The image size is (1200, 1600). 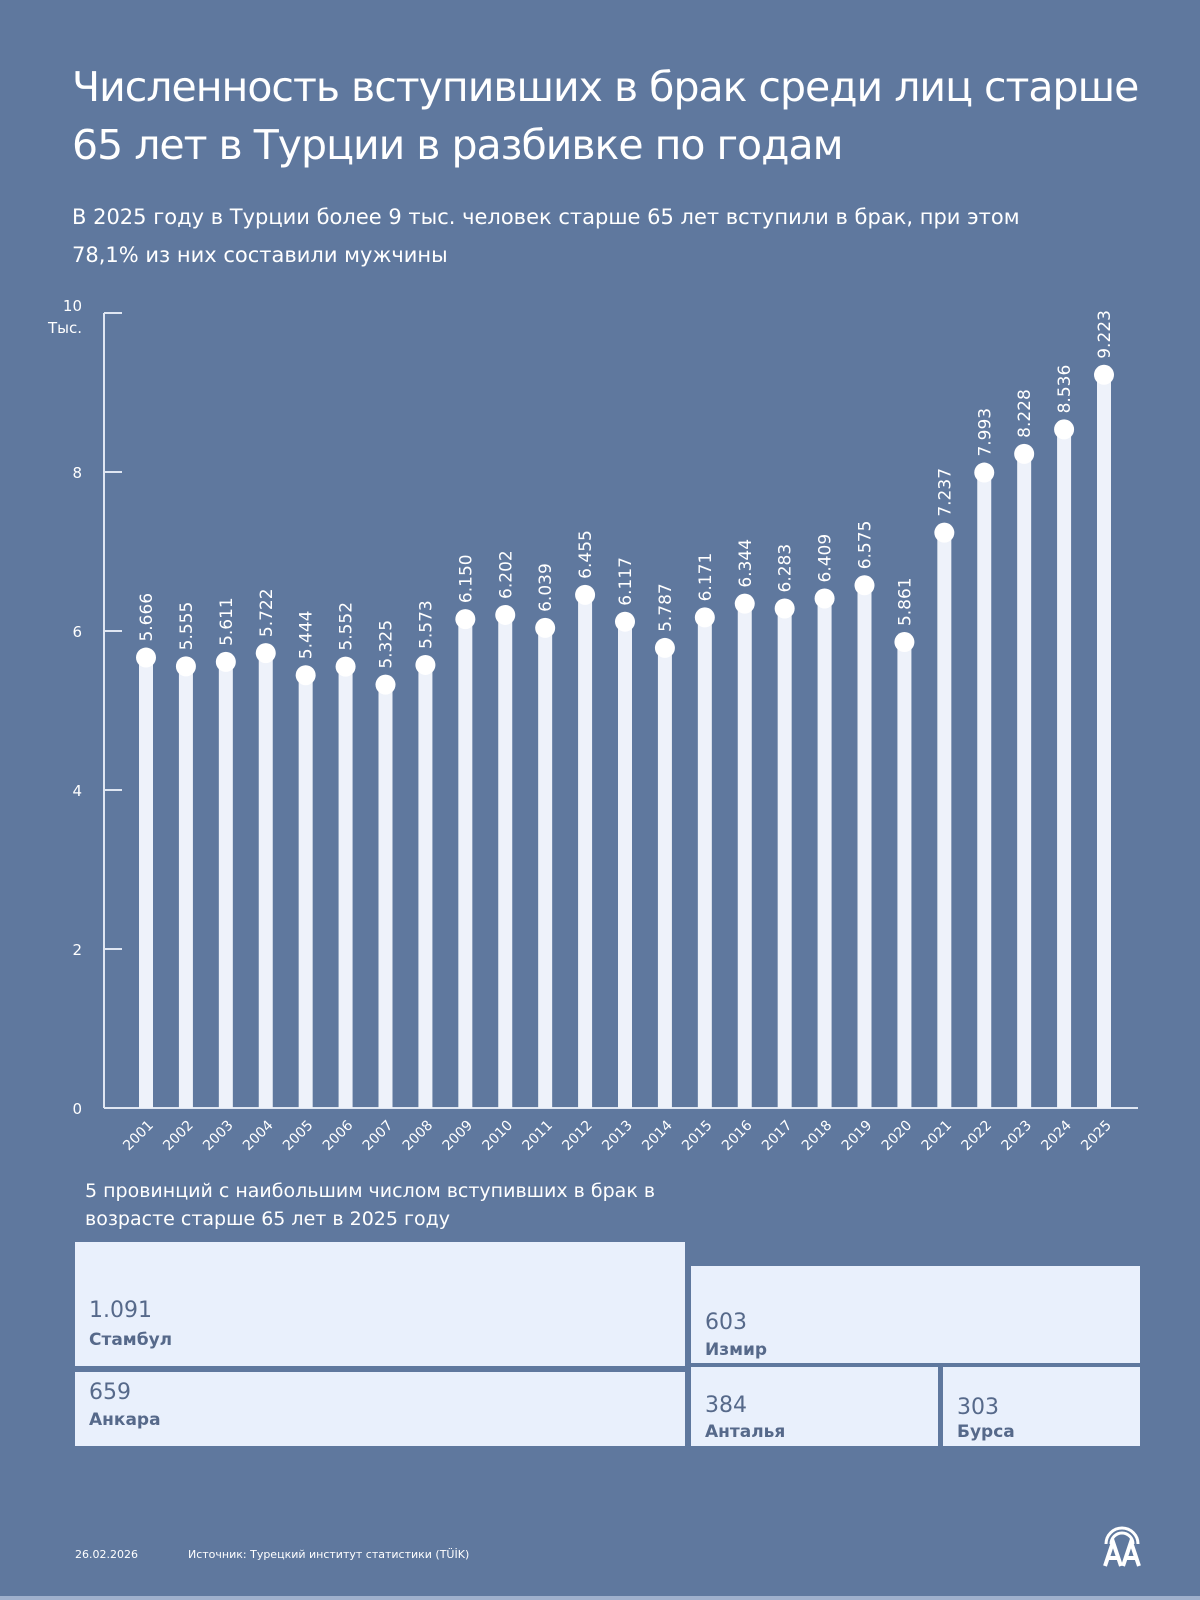 What do you see at coordinates (258, 1135) in the screenshot?
I see `x-tick-label: 2004` at bounding box center [258, 1135].